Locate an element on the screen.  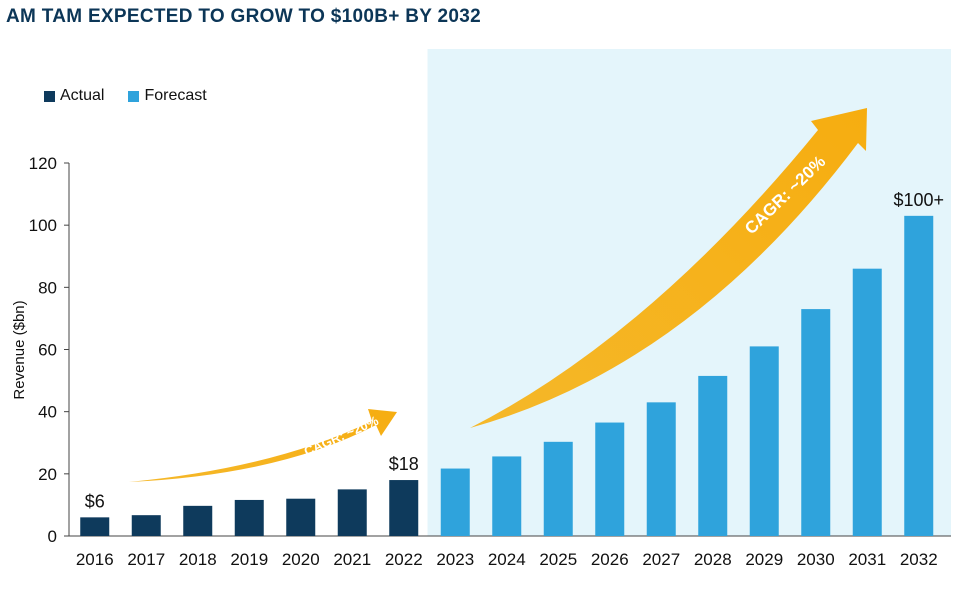
legend-item-actual: Actual is located at coordinates (74, 96).